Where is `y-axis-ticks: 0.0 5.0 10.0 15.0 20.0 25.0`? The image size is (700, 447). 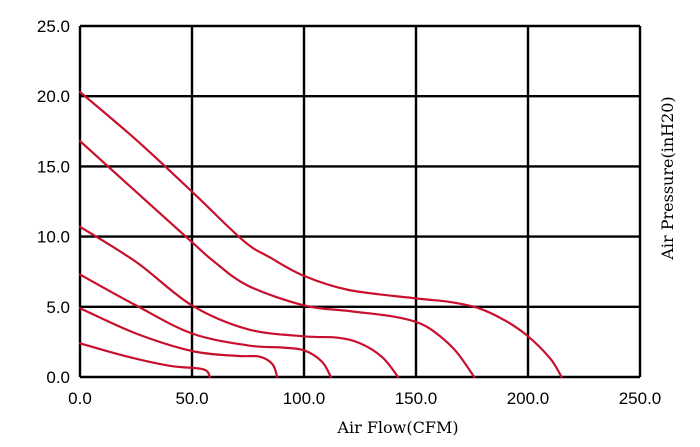 y-axis-ticks: 0.0 5.0 10.0 15.0 20.0 25.0 is located at coordinates (53, 202).